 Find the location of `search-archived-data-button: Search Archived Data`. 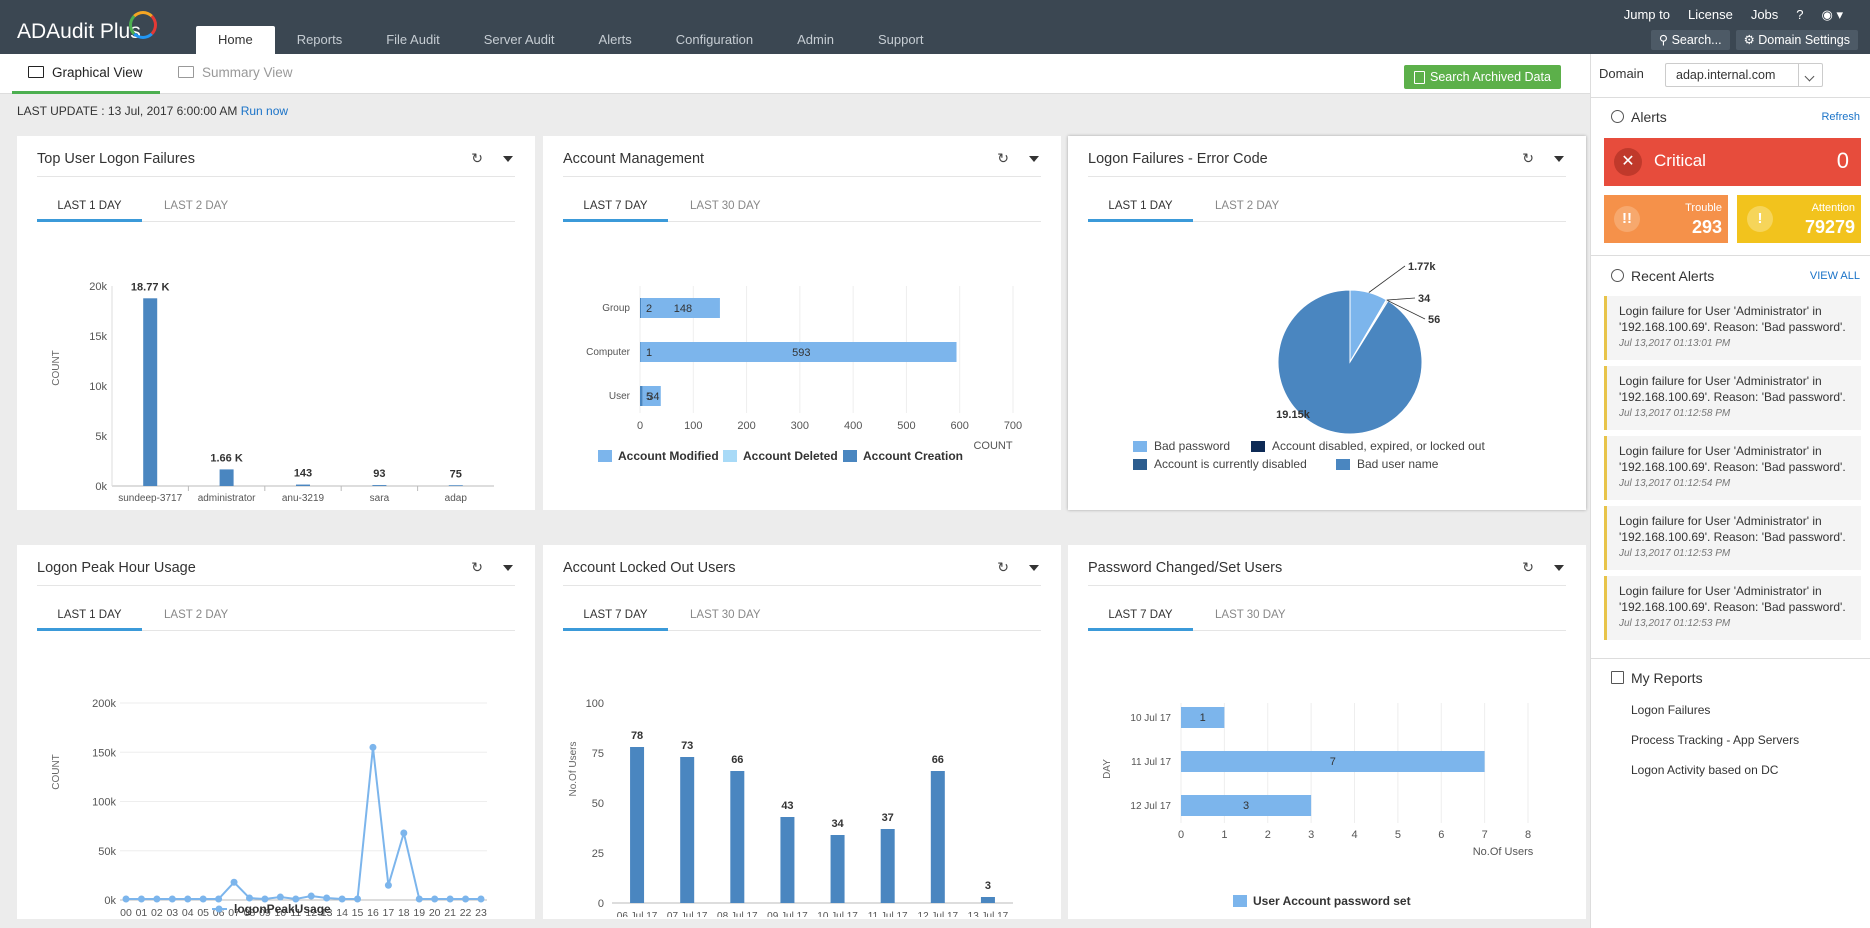

search-archived-data-button: Search Archived Data is located at coordinates (1482, 77).